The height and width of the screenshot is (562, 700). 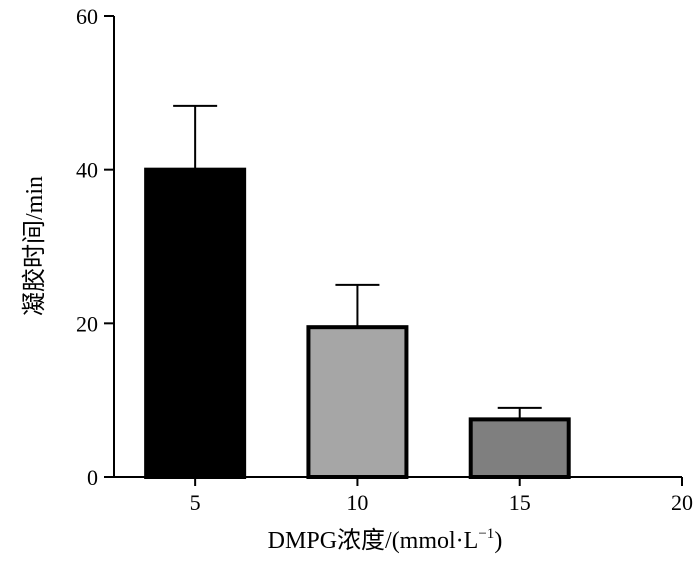 What do you see at coordinates (357, 502) in the screenshot?
I see `x-tick-label-10: 10` at bounding box center [357, 502].